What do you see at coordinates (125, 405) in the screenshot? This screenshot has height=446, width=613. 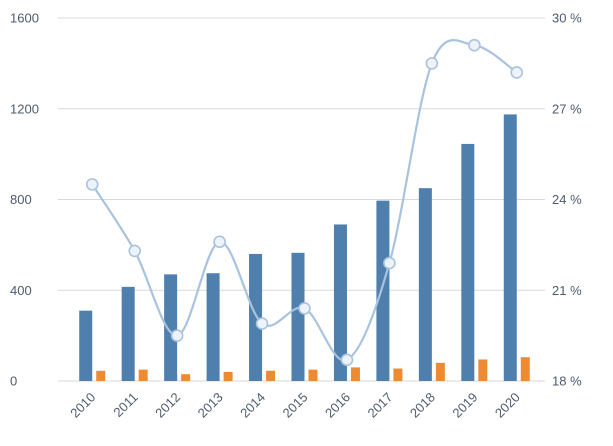 I see `x-axis-tick: 2011` at bounding box center [125, 405].